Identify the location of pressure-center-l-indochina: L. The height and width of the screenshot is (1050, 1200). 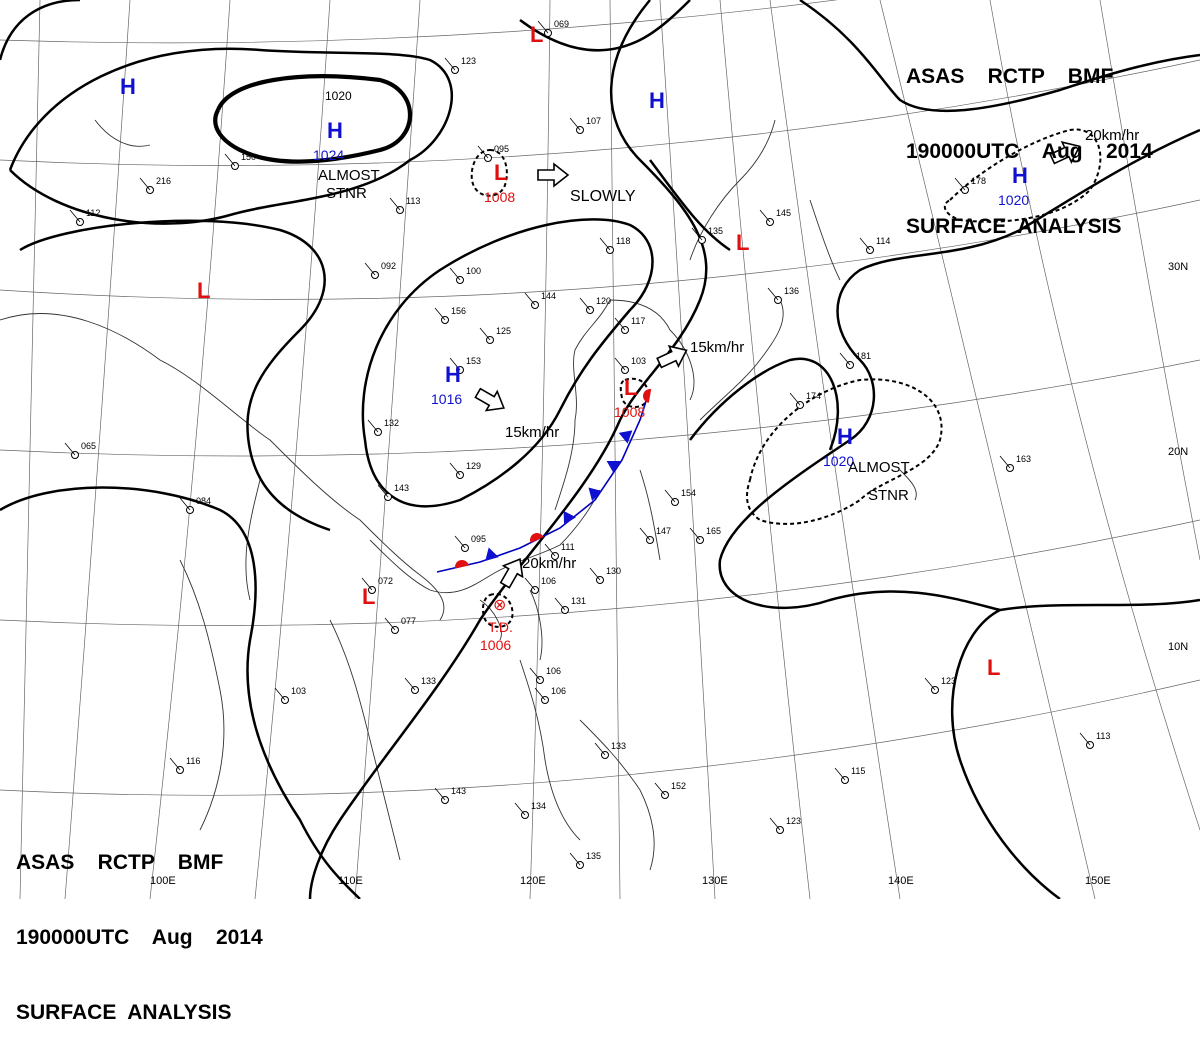
(368, 596).